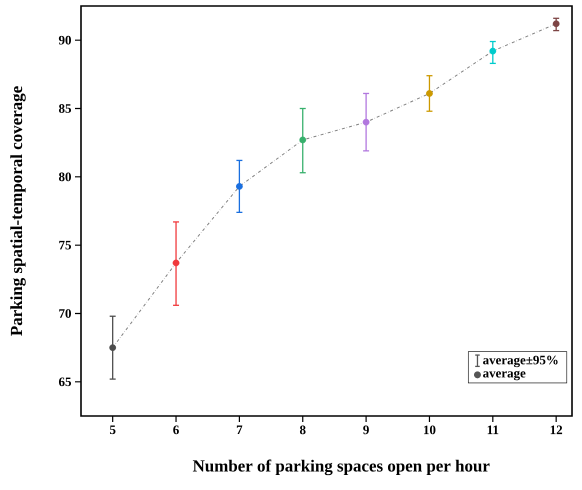  Describe the element at coordinates (520, 362) in the screenshot. I see `annotation: average±95%` at that location.